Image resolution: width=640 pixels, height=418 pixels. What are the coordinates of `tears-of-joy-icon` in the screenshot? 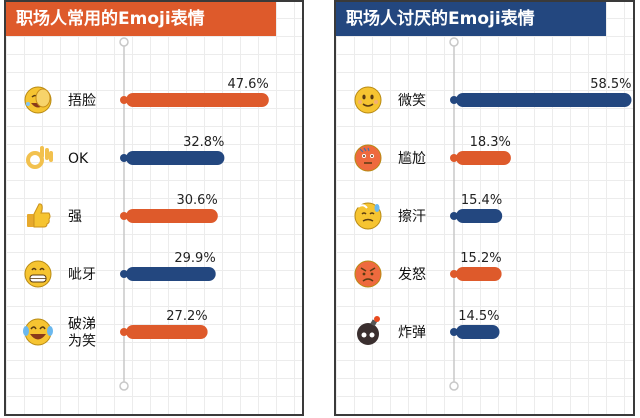 It's located at (38, 332).